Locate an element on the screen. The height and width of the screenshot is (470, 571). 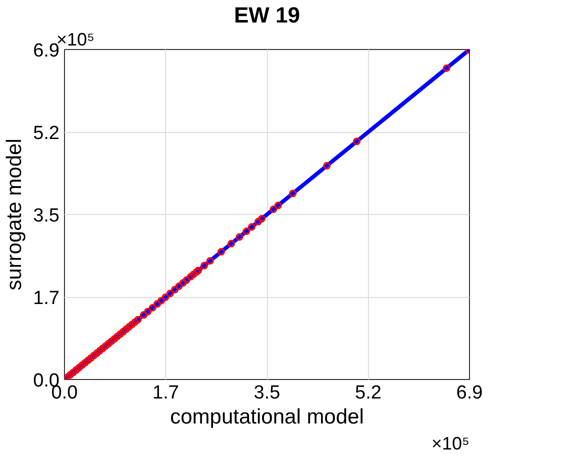
x-axis-title: computational model is located at coordinates (267, 417).